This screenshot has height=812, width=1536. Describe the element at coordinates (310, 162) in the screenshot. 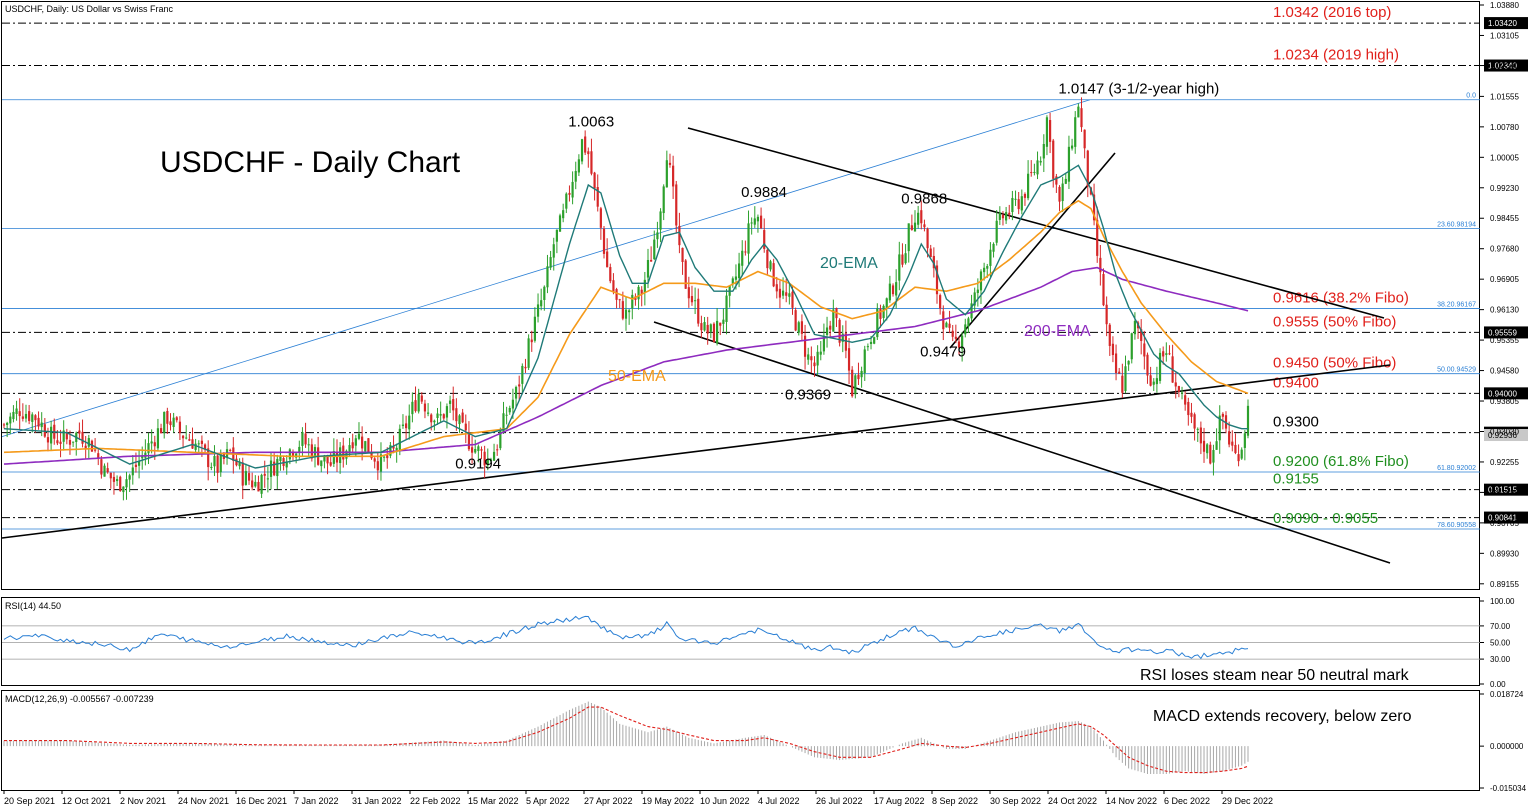

I see `chart-title: USDCHF - Daily Chart` at that location.